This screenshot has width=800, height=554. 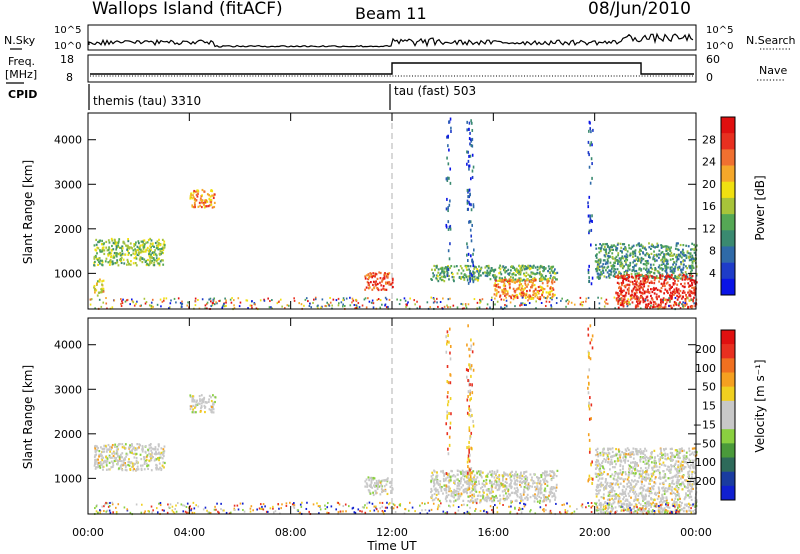 I want to click on nsky-frame, so click(x=392, y=37).